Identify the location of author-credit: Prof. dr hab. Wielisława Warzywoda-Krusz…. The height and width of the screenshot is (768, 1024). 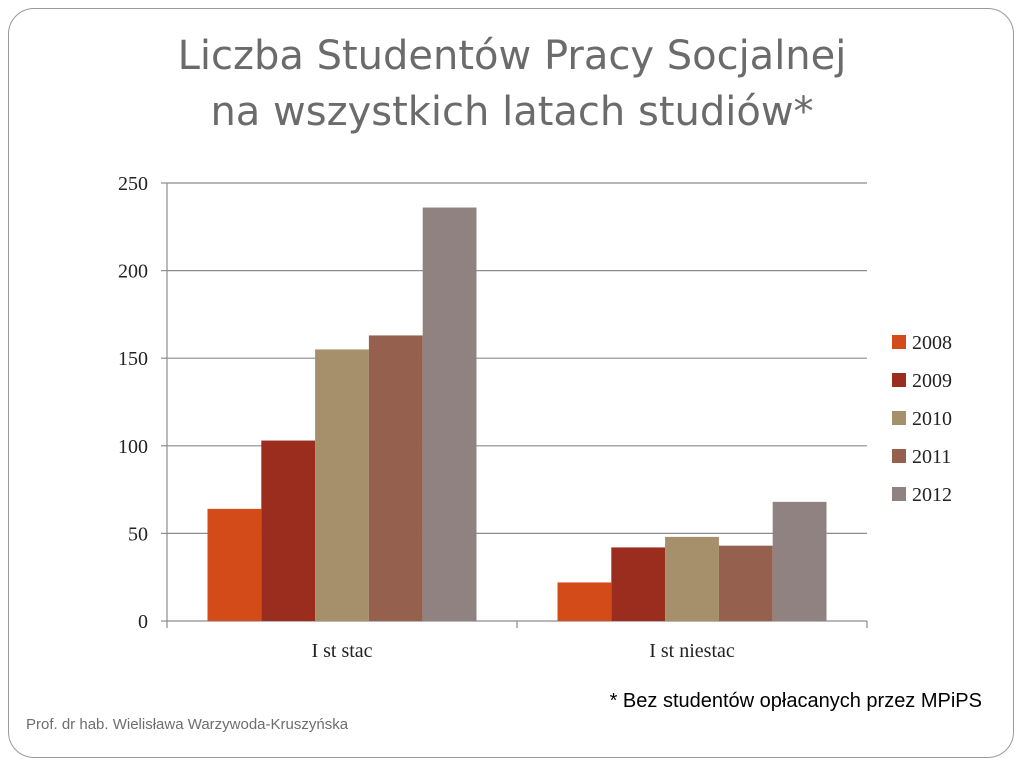
(187, 724).